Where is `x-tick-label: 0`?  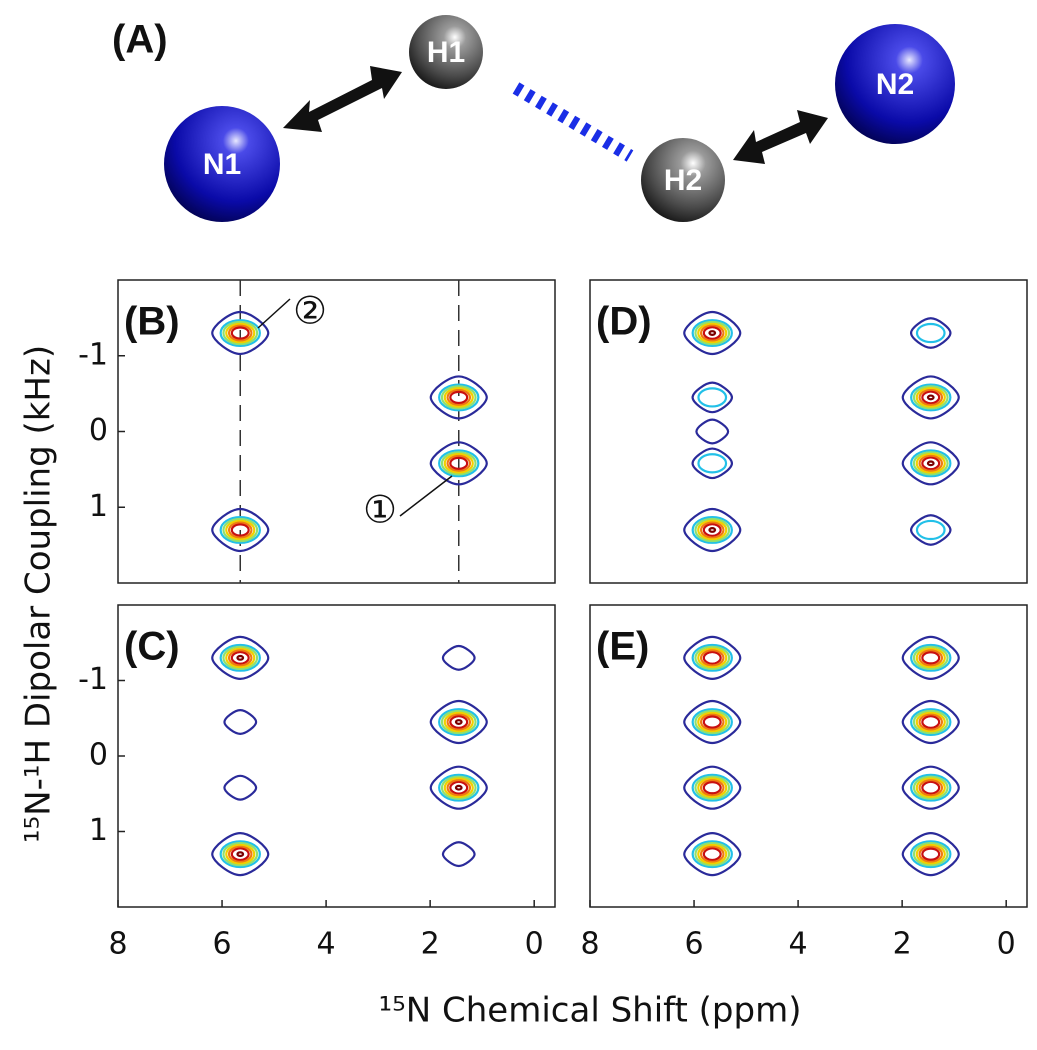 x-tick-label: 0 is located at coordinates (534, 944).